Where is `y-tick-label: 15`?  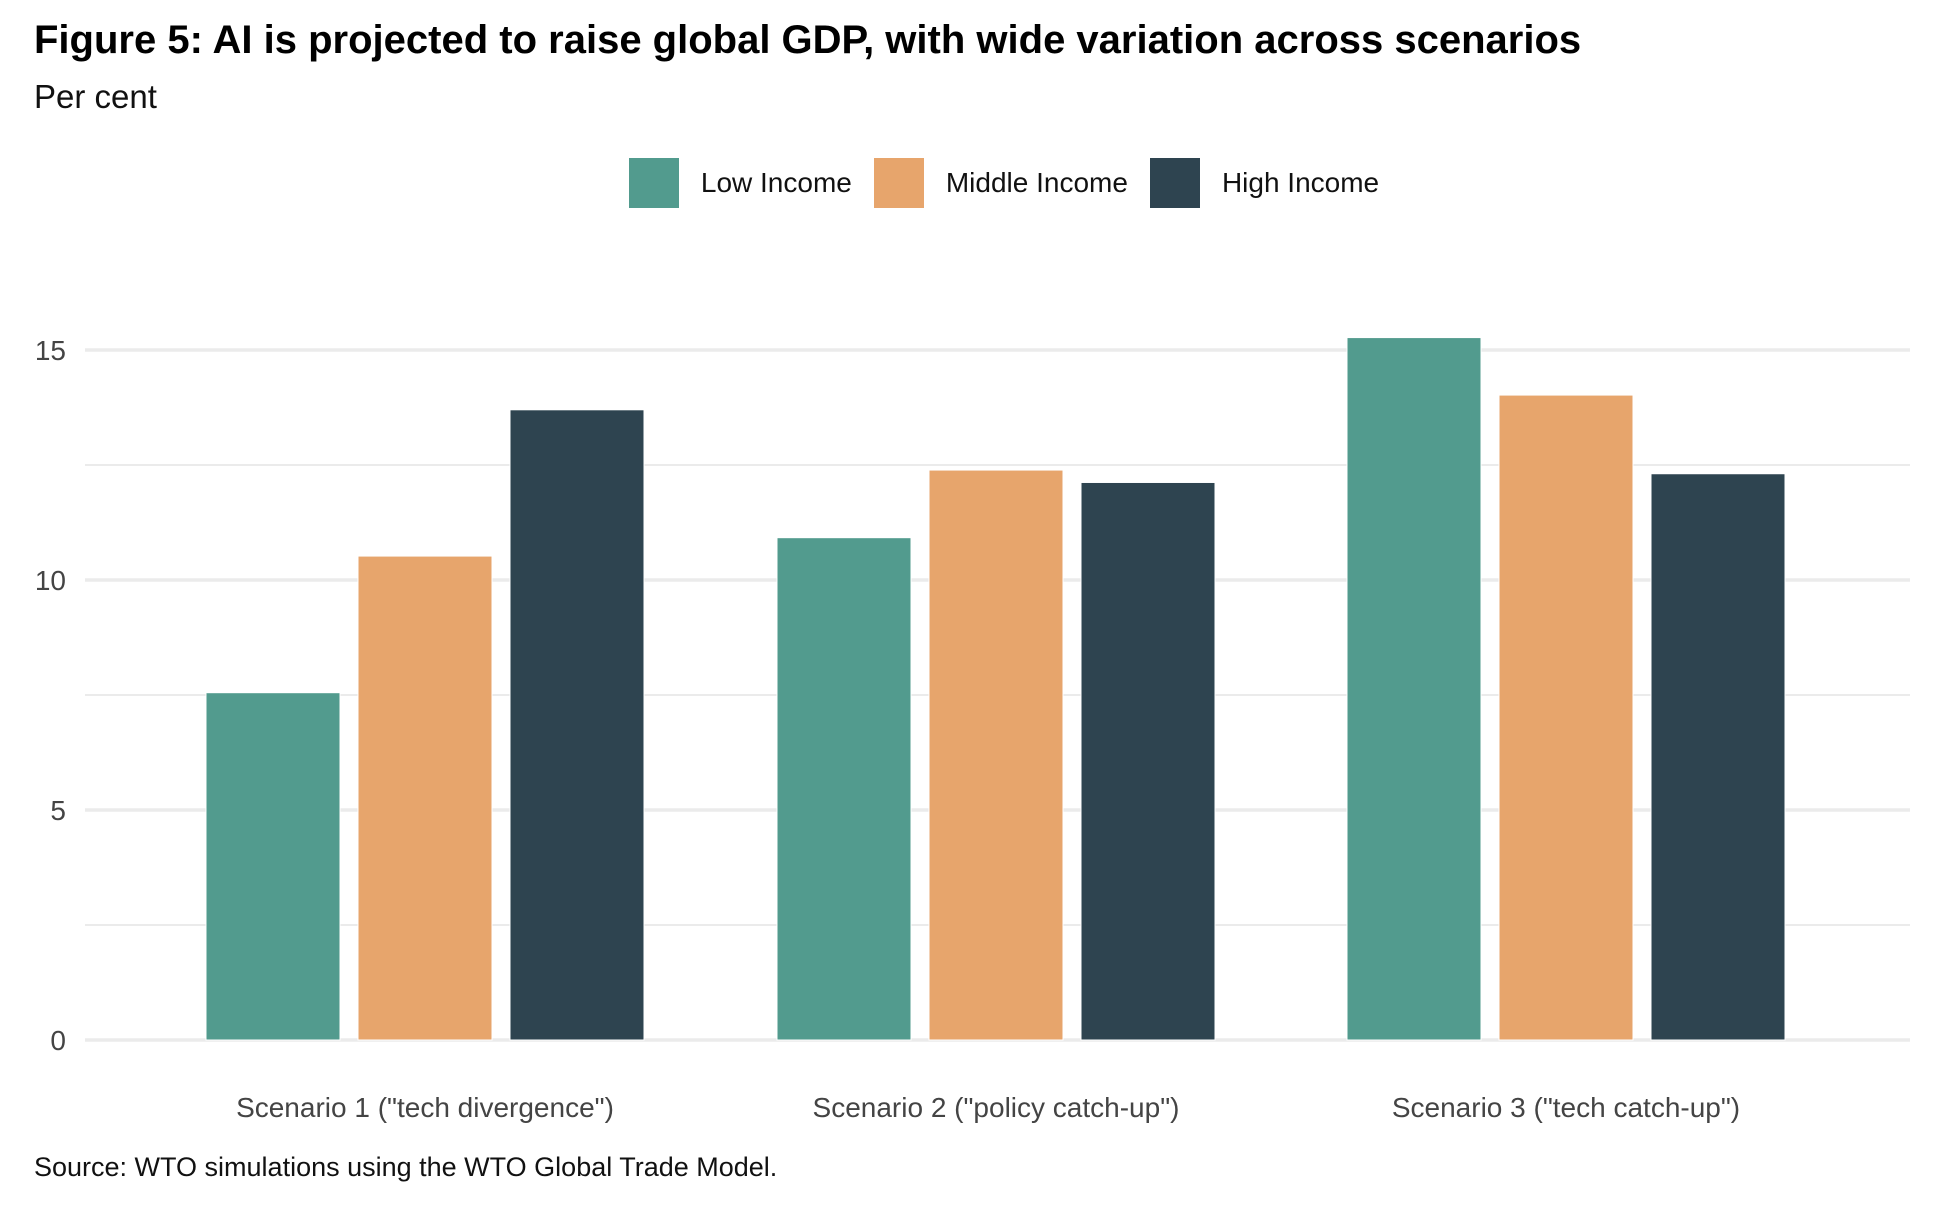
y-tick-label: 15 is located at coordinates (50, 350).